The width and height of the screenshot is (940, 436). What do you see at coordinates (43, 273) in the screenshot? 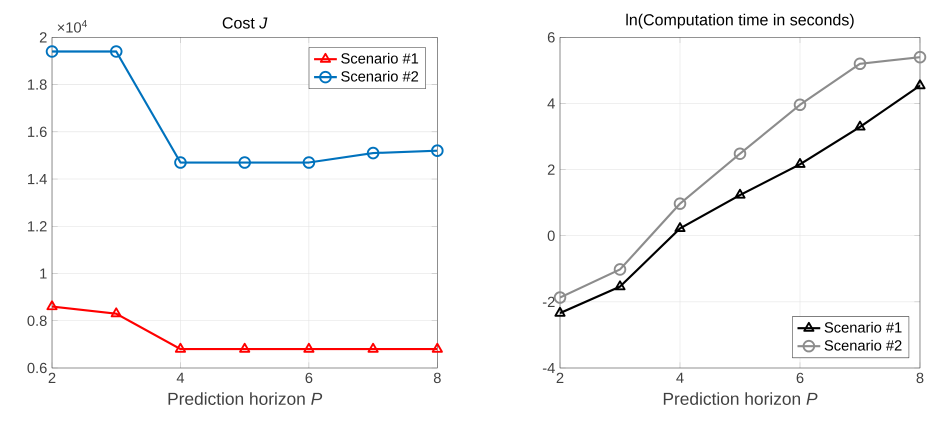
I see `y-tick-label: 1` at bounding box center [43, 273].